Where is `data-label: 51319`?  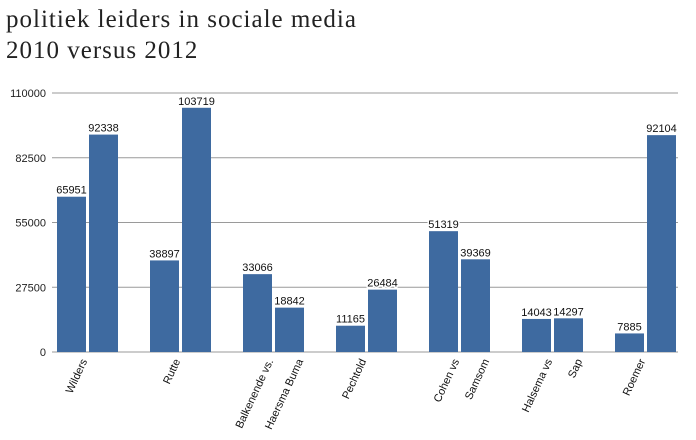
data-label: 51319 is located at coordinates (443, 225).